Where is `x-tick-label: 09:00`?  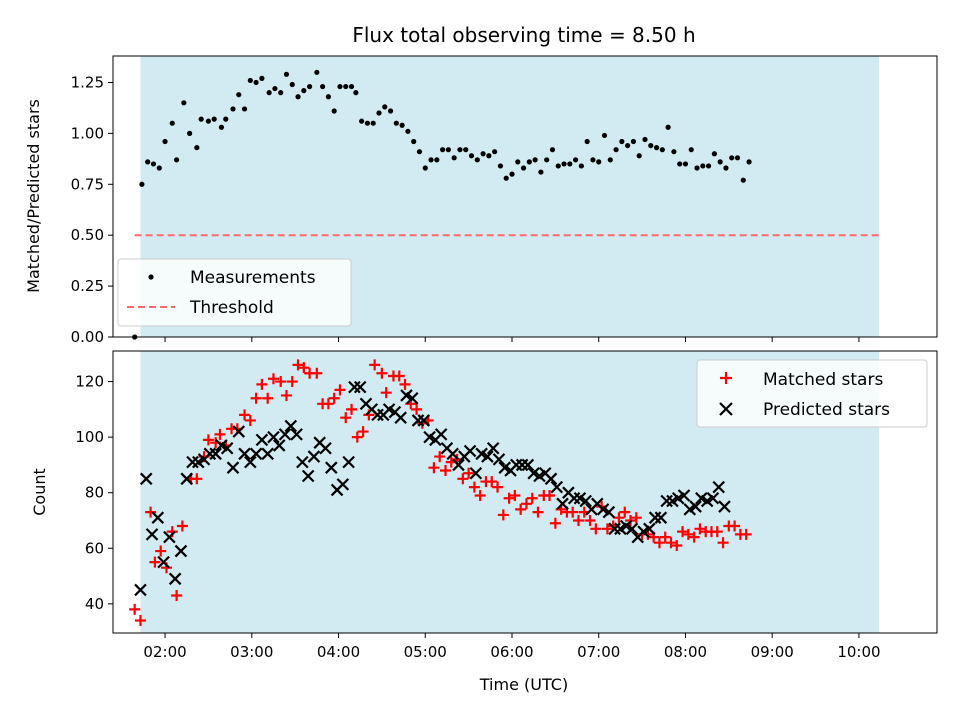
x-tick-label: 09:00 is located at coordinates (772, 652).